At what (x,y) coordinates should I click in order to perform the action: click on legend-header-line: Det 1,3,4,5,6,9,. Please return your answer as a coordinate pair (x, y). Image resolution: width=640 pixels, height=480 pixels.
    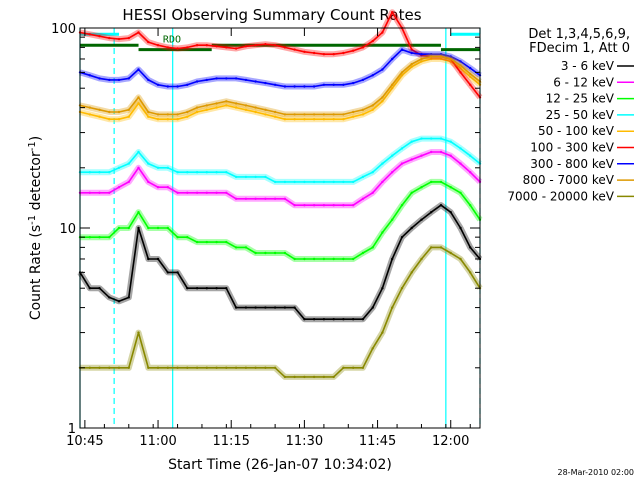
    Looking at the image, I should click on (579, 34).